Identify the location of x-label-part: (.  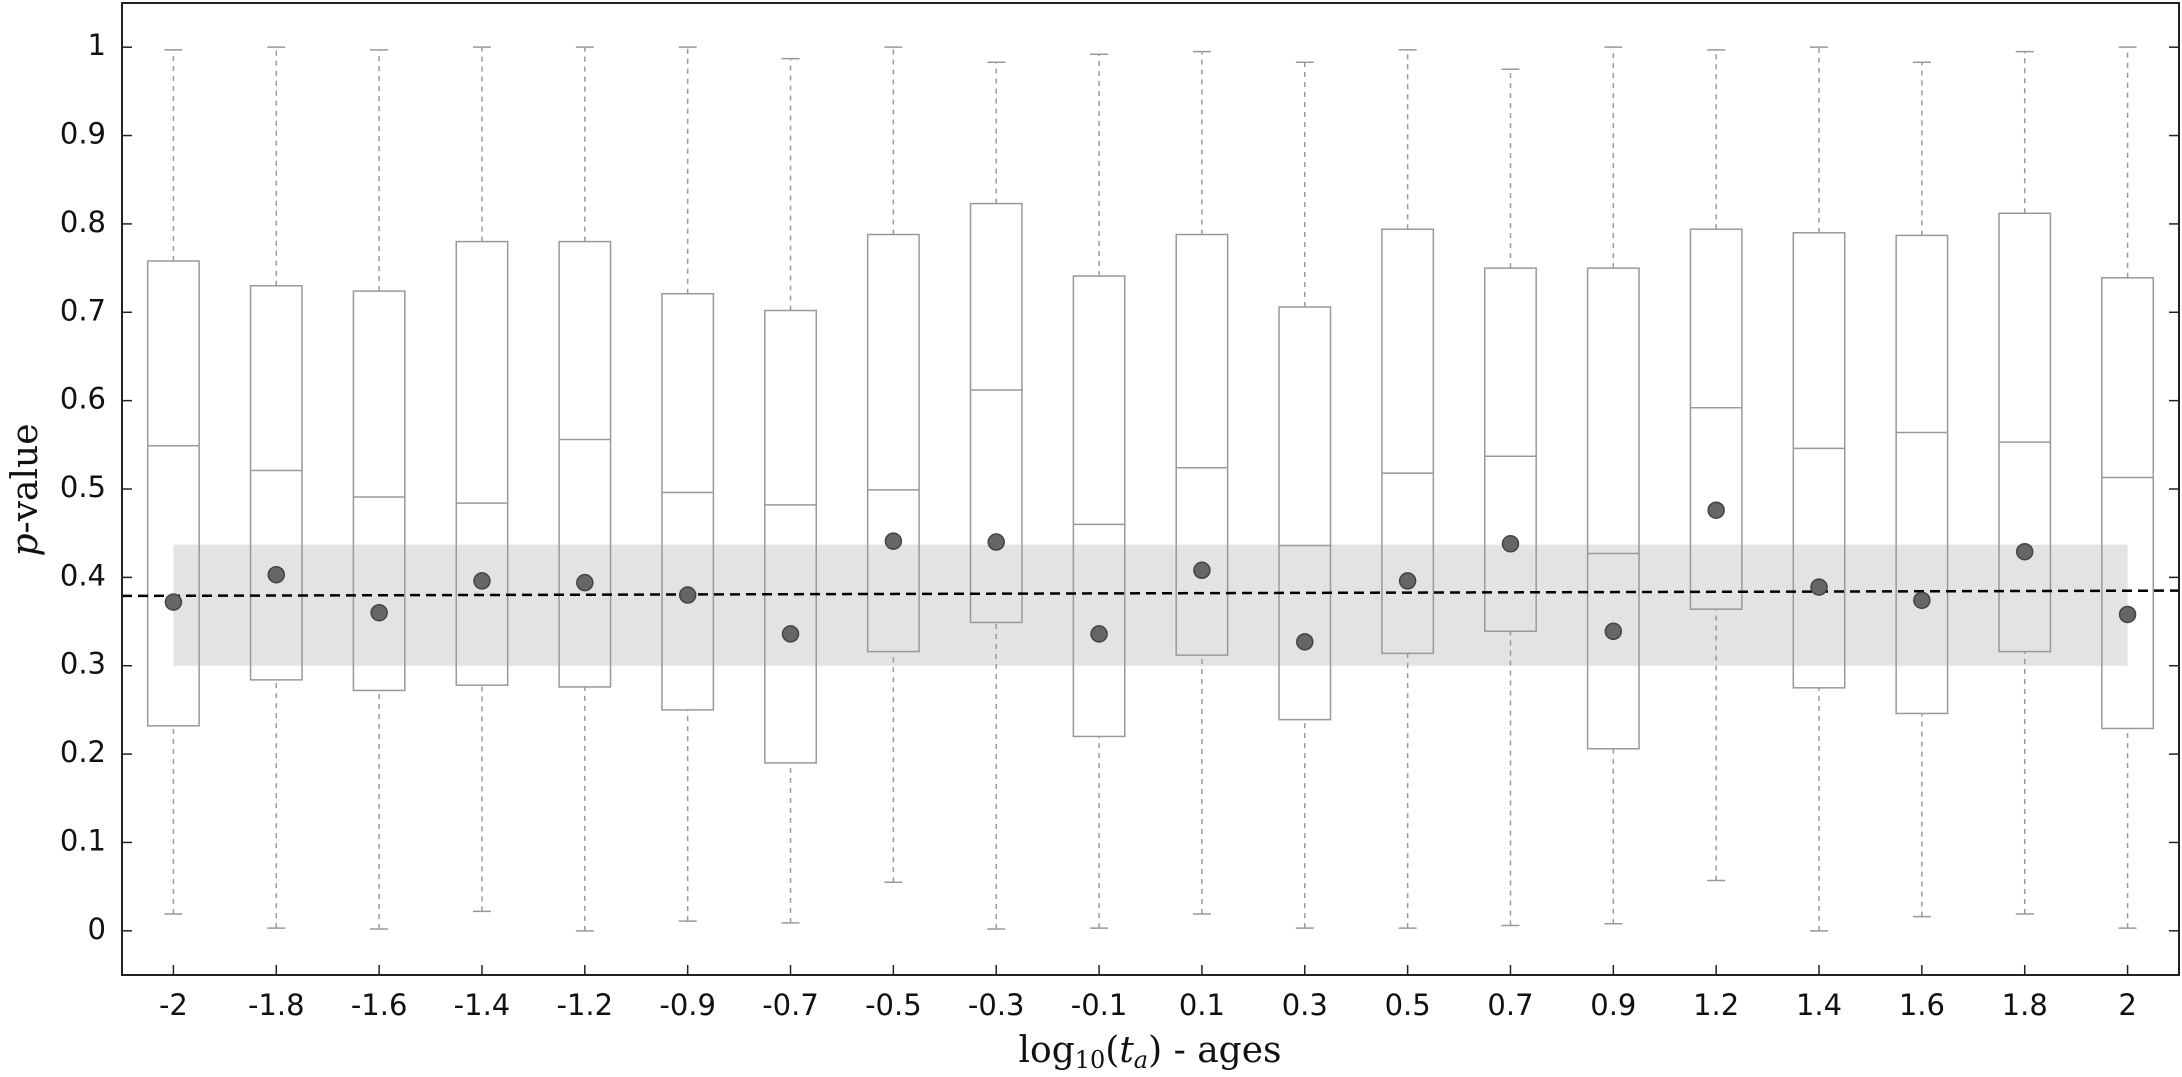
(1112, 1050).